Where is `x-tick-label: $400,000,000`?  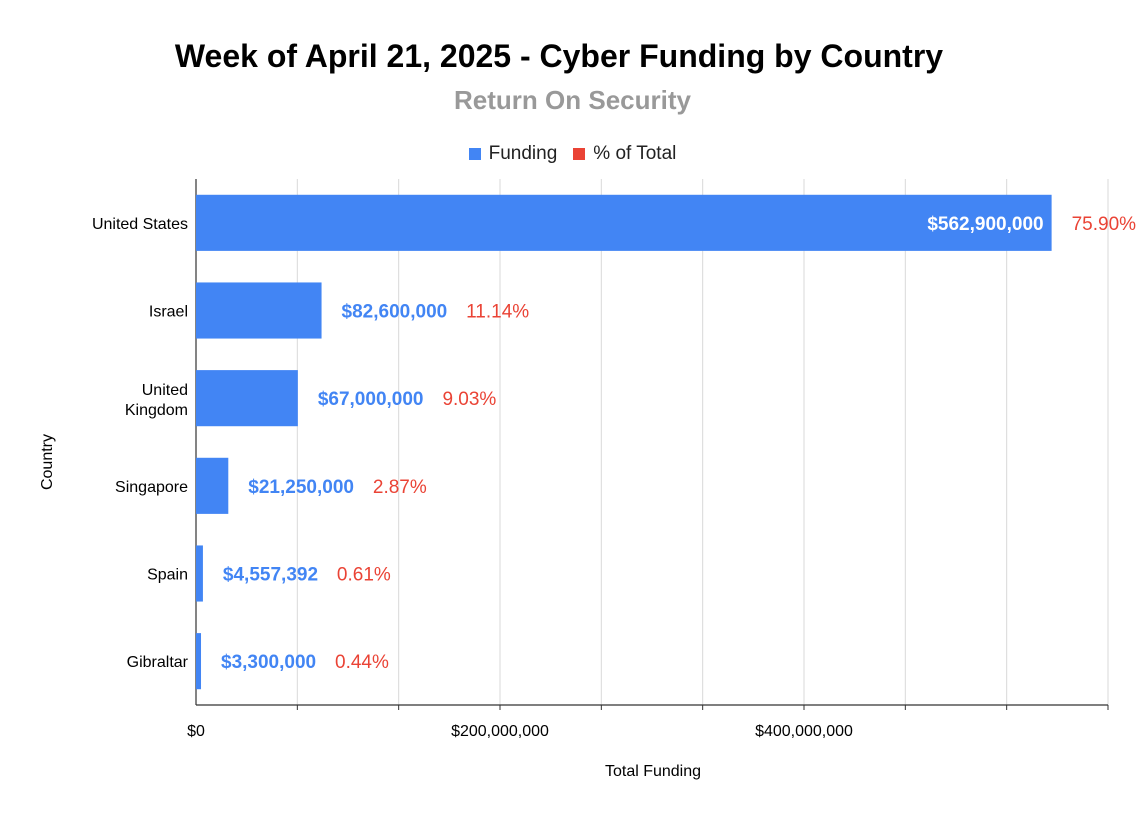
x-tick-label: $400,000,000 is located at coordinates (804, 731).